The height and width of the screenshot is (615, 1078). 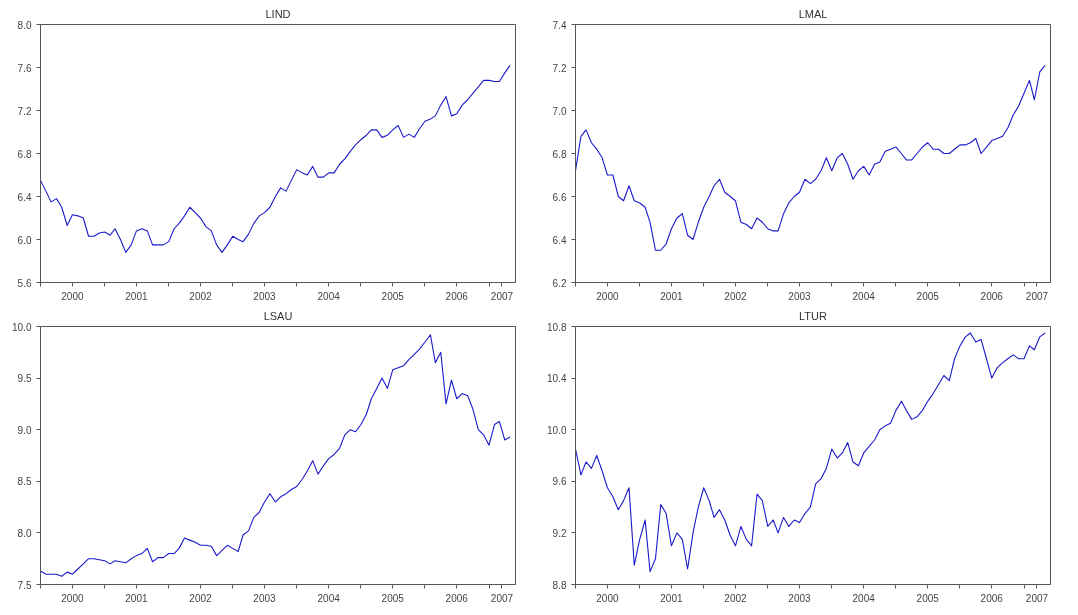 I want to click on chart-title: LTUR, so click(x=813, y=315).